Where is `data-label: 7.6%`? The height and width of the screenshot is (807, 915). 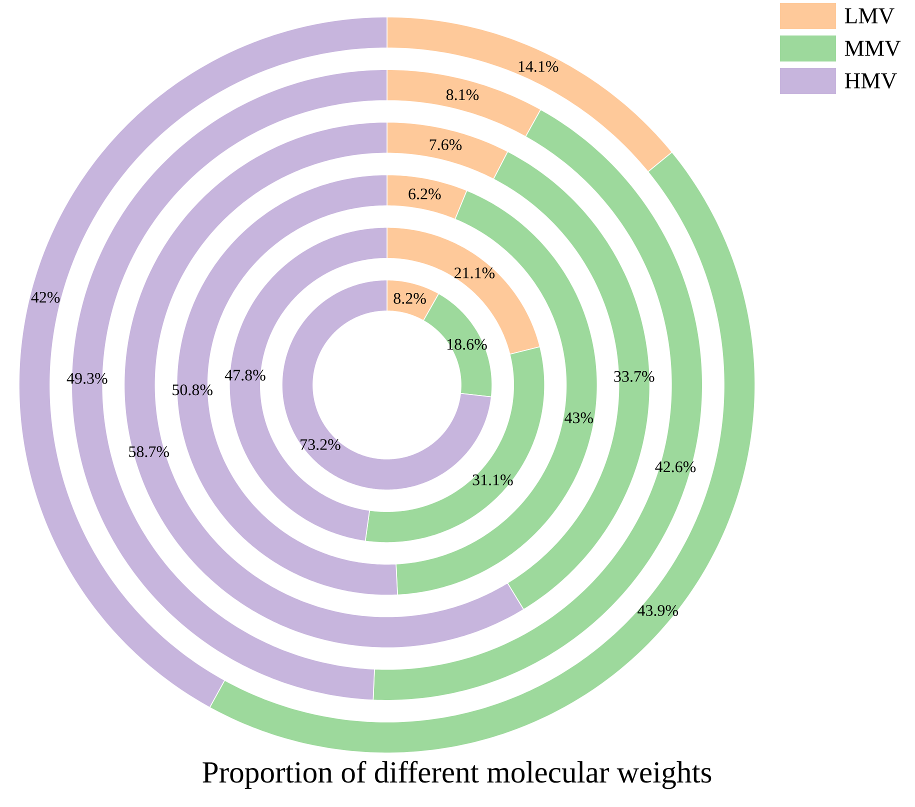
data-label: 7.6% is located at coordinates (446, 144).